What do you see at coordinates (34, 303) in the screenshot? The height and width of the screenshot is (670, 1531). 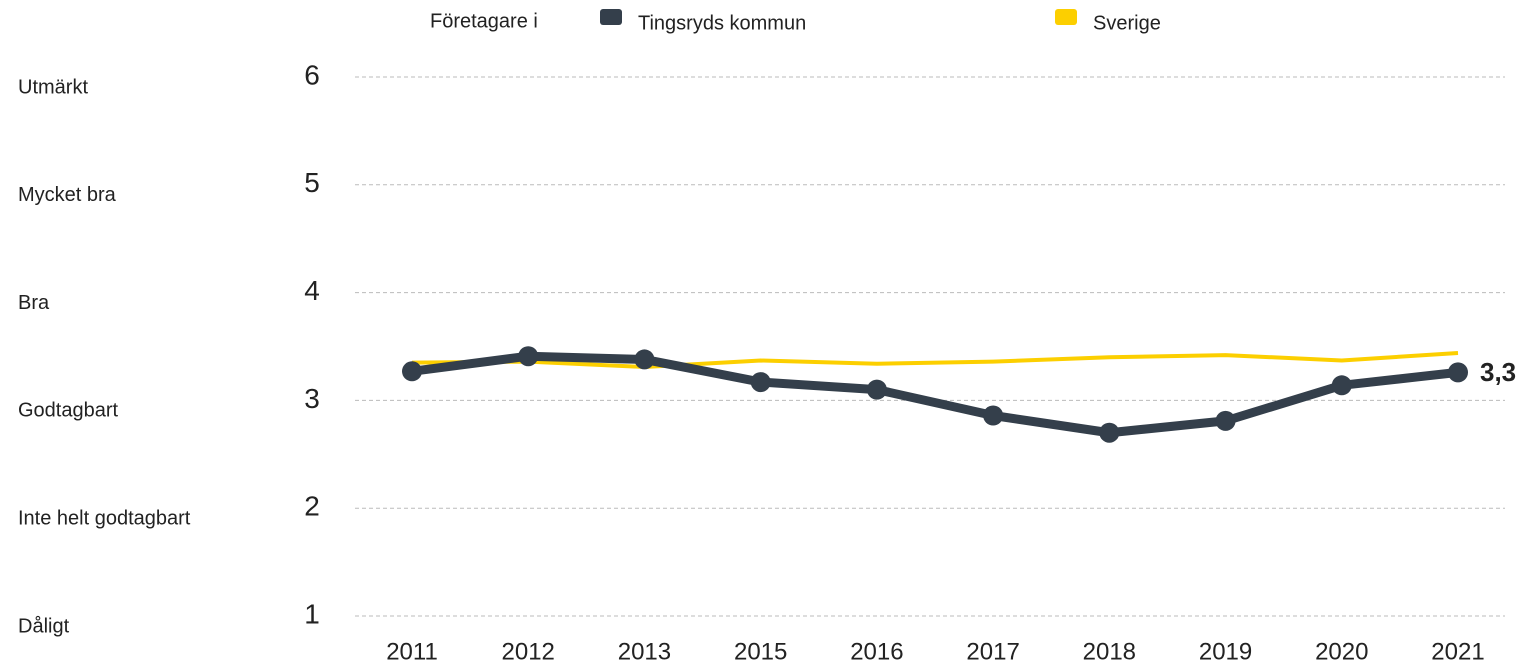 I see `level-label: Bra` at bounding box center [34, 303].